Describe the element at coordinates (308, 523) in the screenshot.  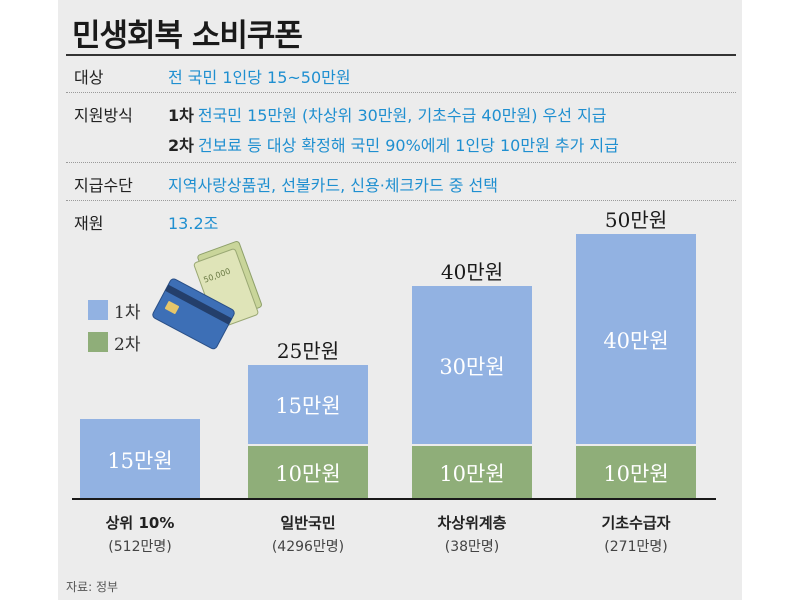
I see `category-label: 일반국민` at that location.